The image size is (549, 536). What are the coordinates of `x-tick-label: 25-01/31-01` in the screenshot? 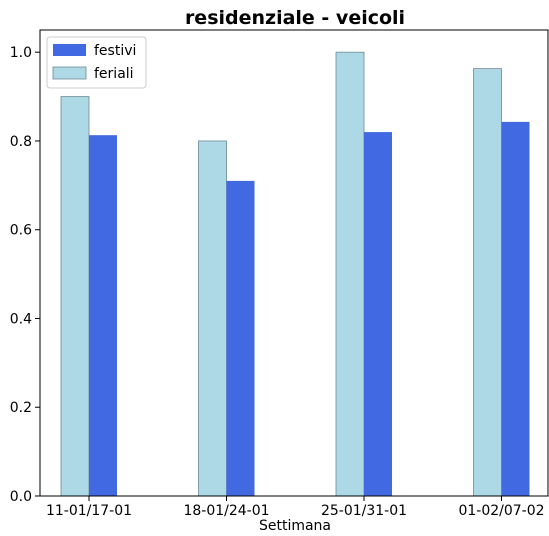 It's located at (364, 511).